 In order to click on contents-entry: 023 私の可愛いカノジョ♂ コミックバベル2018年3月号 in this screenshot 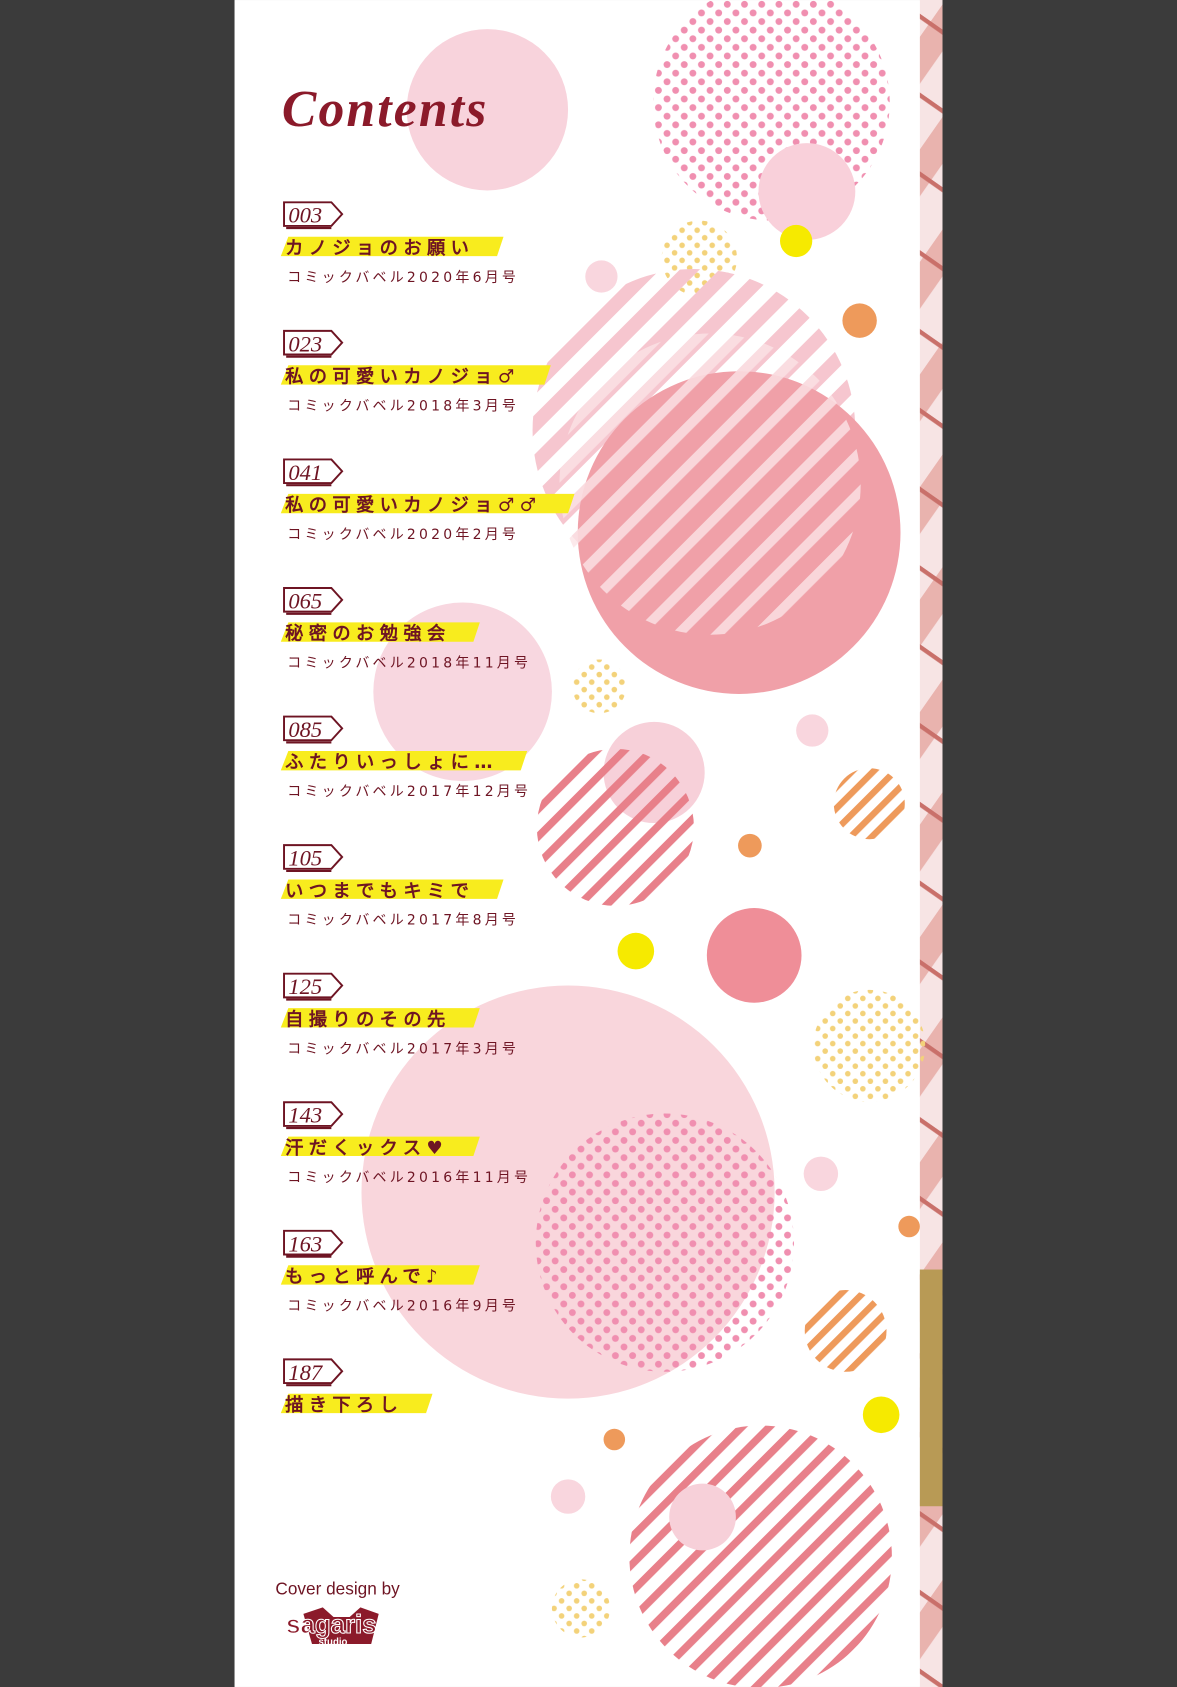, I will do `click(415, 372)`.